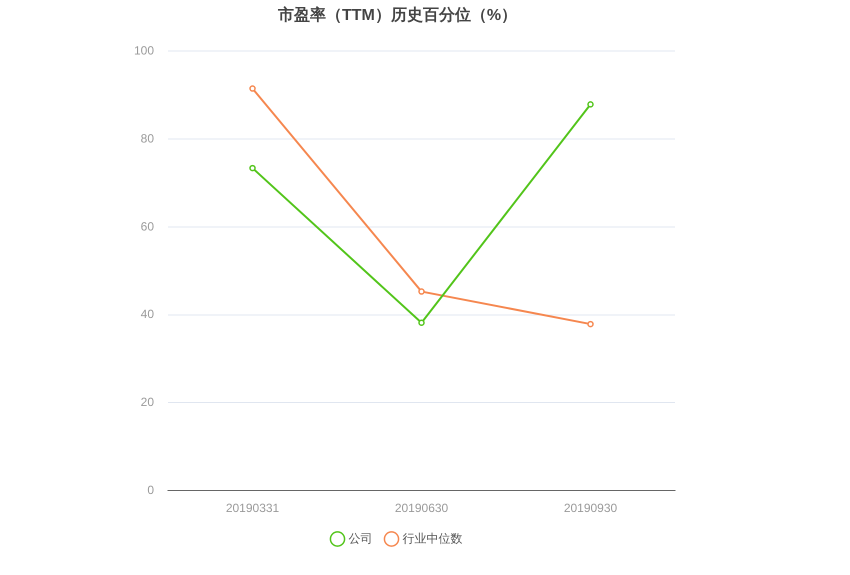 Image resolution: width=850 pixels, height=575 pixels. What do you see at coordinates (150, 489) in the screenshot?
I see `y-tick-label: 0` at bounding box center [150, 489].